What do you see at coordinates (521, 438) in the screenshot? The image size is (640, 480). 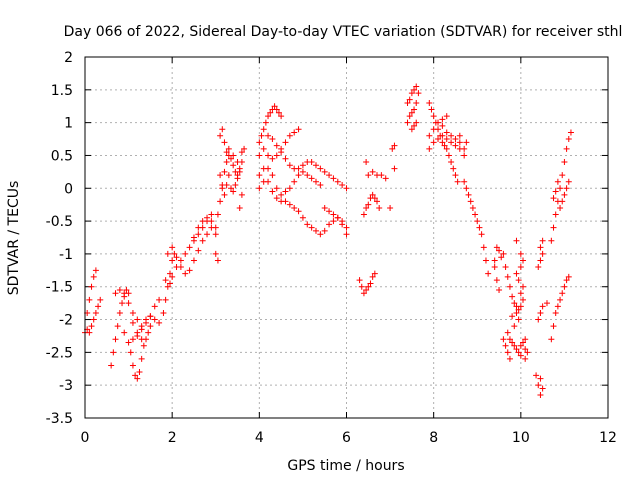 I see `x-tick-label: 10` at bounding box center [521, 438].